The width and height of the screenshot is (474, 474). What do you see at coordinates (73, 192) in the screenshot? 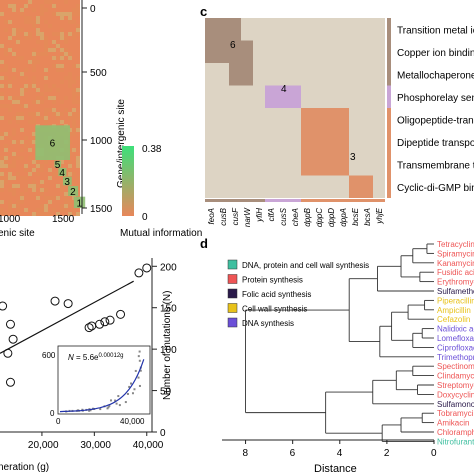
I see `a-cluster-label: 2` at bounding box center [73, 192].